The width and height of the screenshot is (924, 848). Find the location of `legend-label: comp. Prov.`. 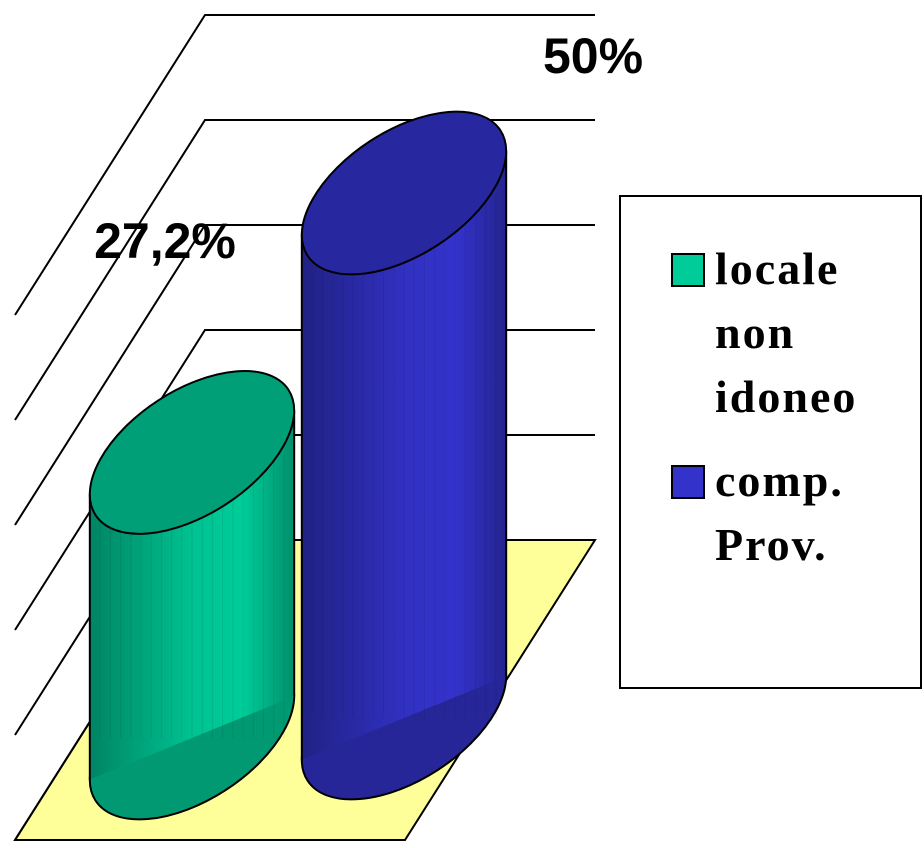

legend-label: comp. Prov. is located at coordinates (779, 512).